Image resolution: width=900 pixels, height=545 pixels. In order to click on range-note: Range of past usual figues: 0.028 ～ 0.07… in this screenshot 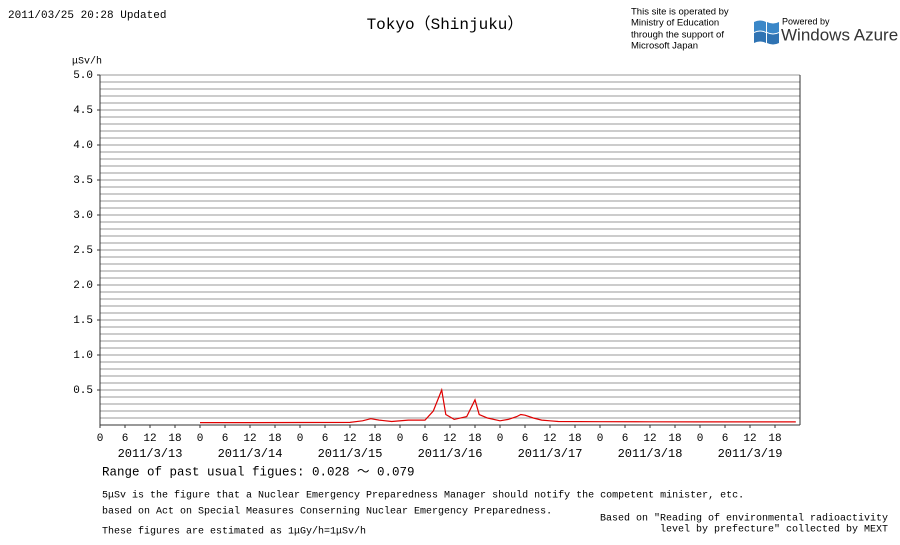, I will do `click(258, 472)`.